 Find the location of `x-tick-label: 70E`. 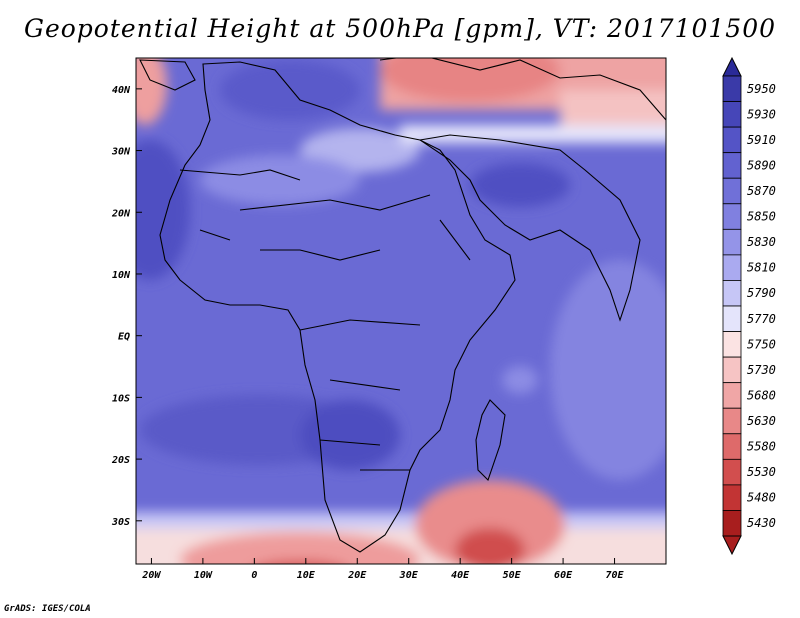

x-tick-label: 70E is located at coordinates (615, 575).